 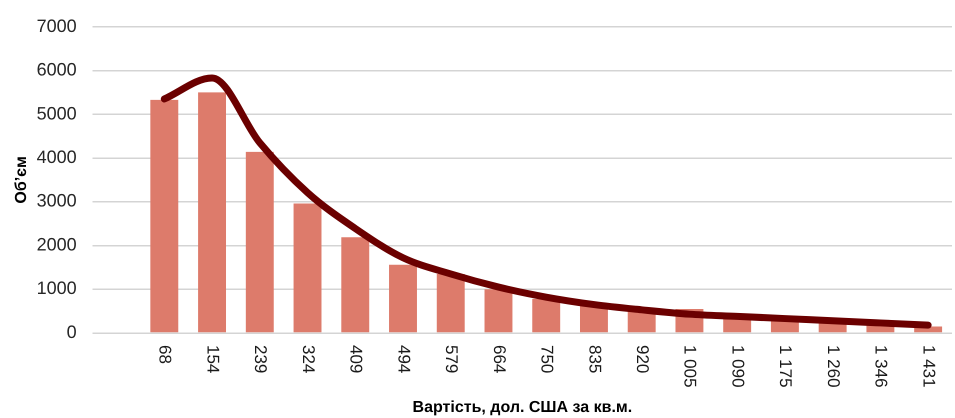 What do you see at coordinates (56, 70) in the screenshot?
I see `y-tick-label: 6000` at bounding box center [56, 70].